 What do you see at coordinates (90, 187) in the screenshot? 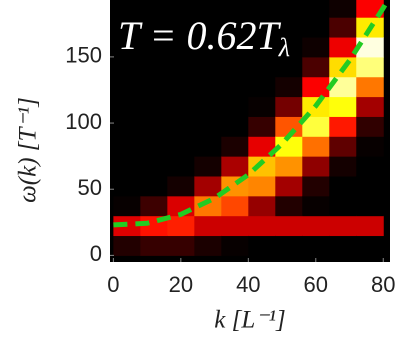
I see `y-tick-label: 50` at bounding box center [90, 187].